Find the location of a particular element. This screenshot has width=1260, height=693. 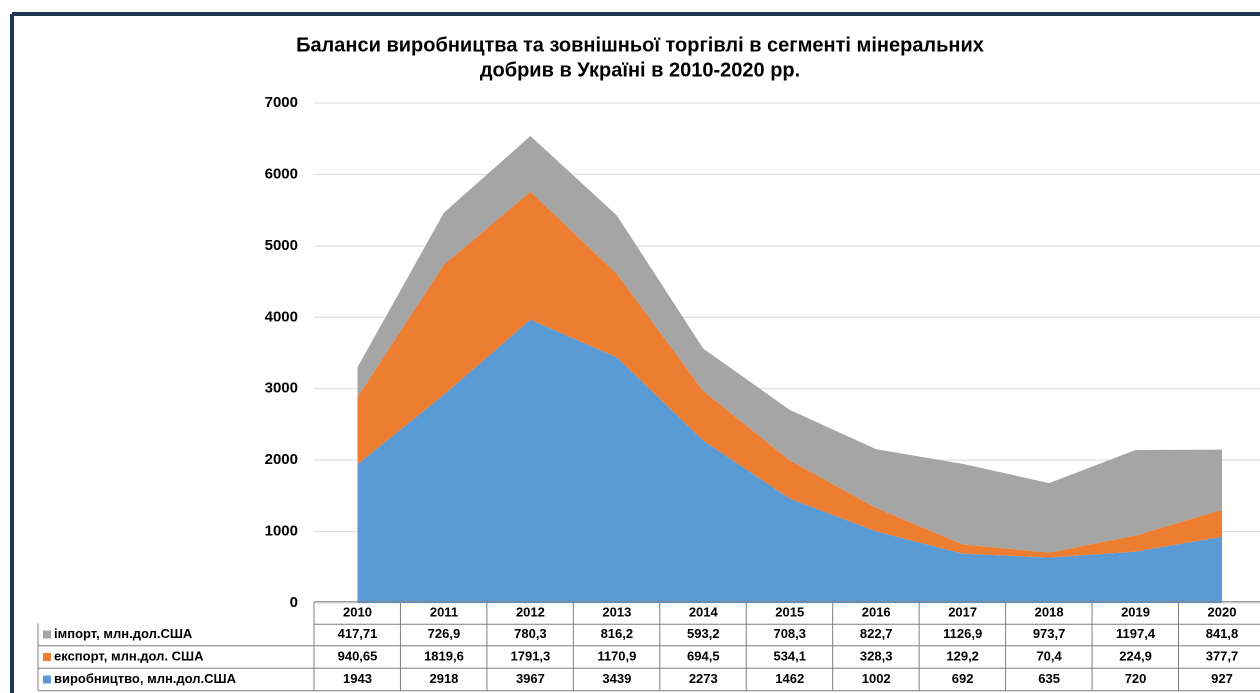

table-value: 377,7 is located at coordinates (1222, 655).